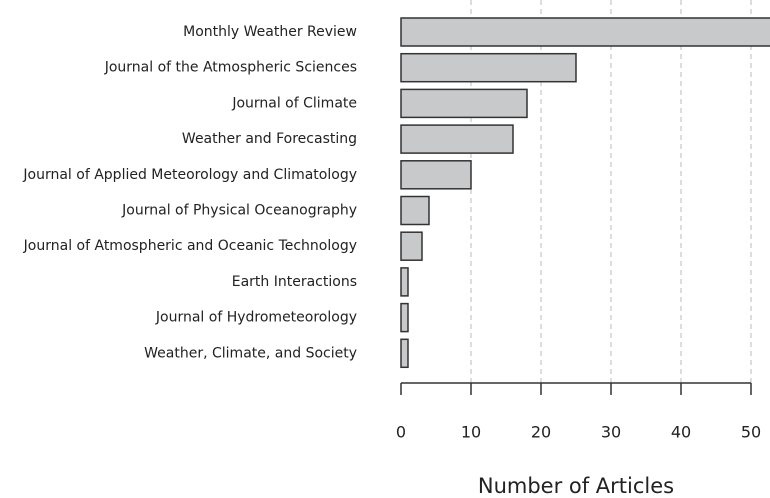 Image resolution: width=770 pixels, height=498 pixels. I want to click on y-tick-label: Weather and Forecasting, so click(269, 139).